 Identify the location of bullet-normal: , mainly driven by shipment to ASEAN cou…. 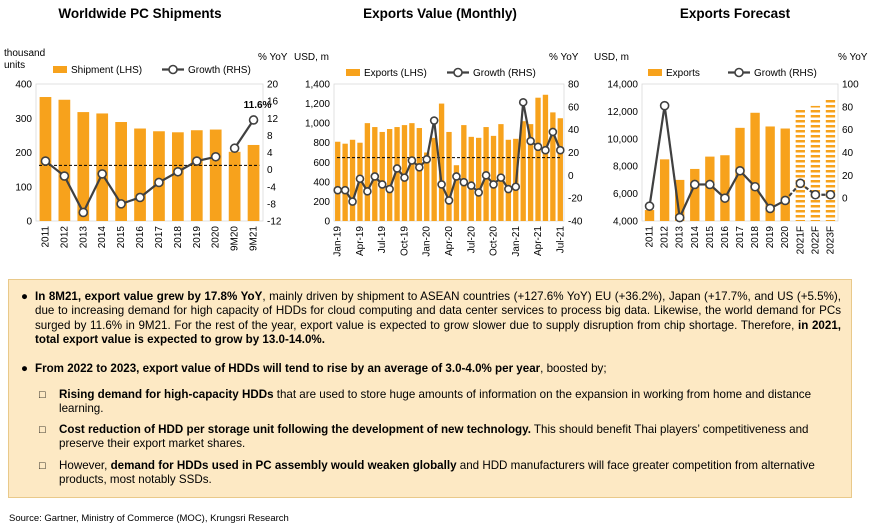
(438, 311).